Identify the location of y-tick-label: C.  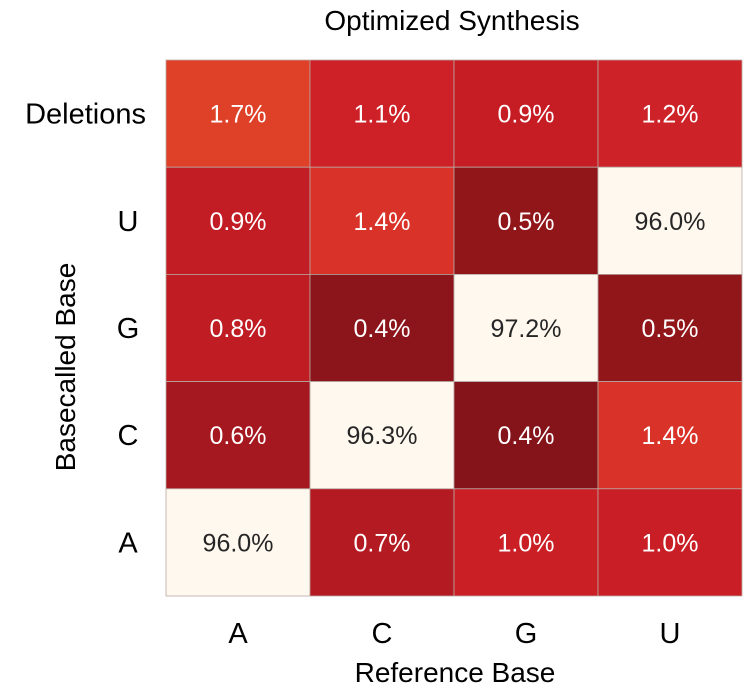
(128, 436).